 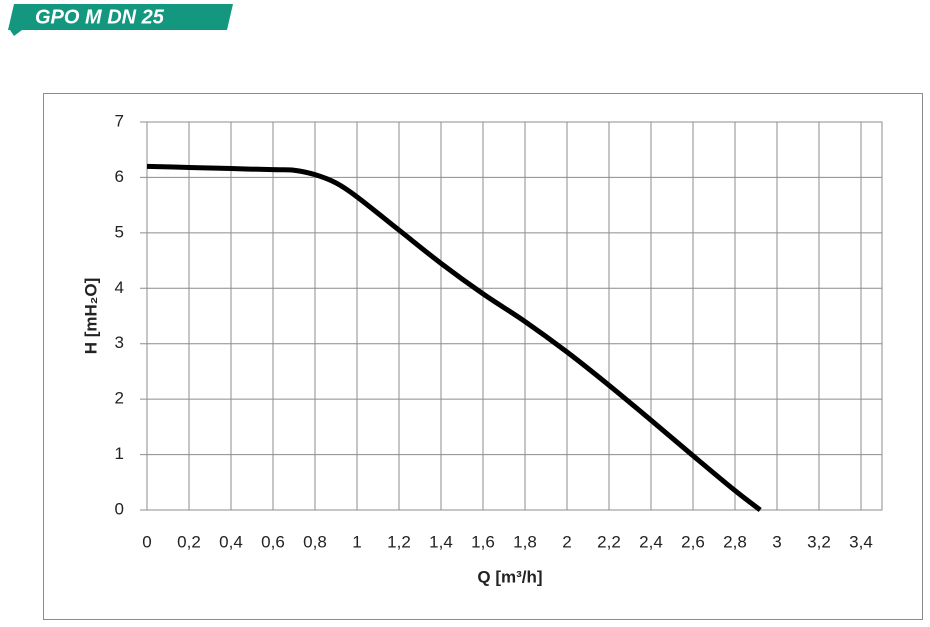 I want to click on x-tick-label: 1,4, so click(x=441, y=541).